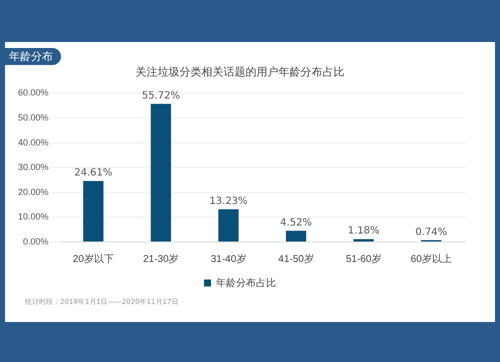  Describe the element at coordinates (431, 232) in the screenshot. I see `text: 0.74%` at that location.